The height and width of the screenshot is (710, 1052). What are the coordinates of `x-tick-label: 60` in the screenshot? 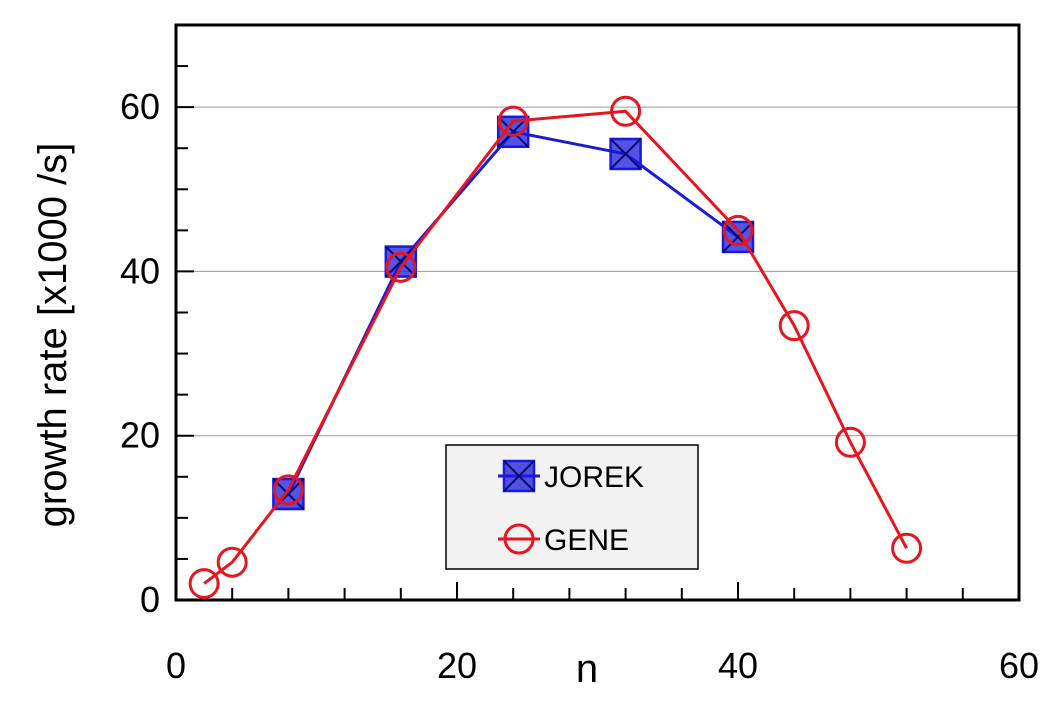 It's located at (1019, 665).